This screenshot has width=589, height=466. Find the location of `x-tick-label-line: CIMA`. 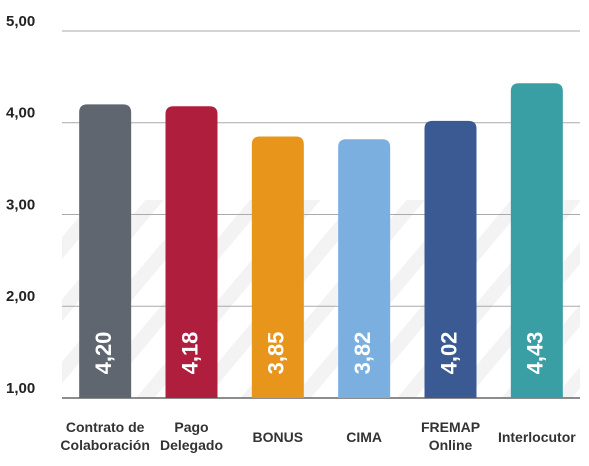

x-tick-label-line: CIMA is located at coordinates (364, 437).